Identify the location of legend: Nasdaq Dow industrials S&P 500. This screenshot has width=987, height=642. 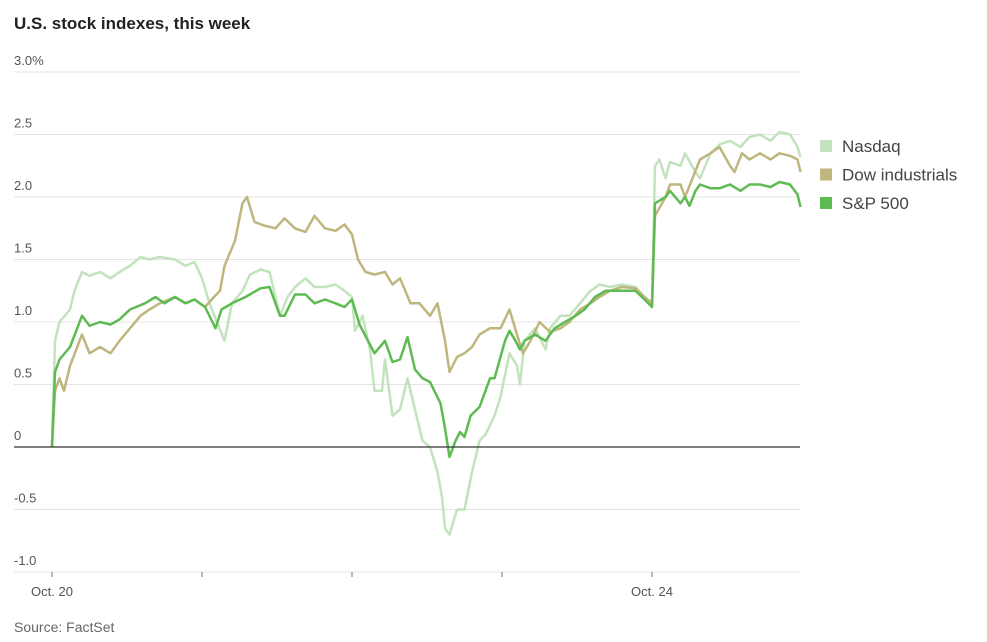
(888, 175).